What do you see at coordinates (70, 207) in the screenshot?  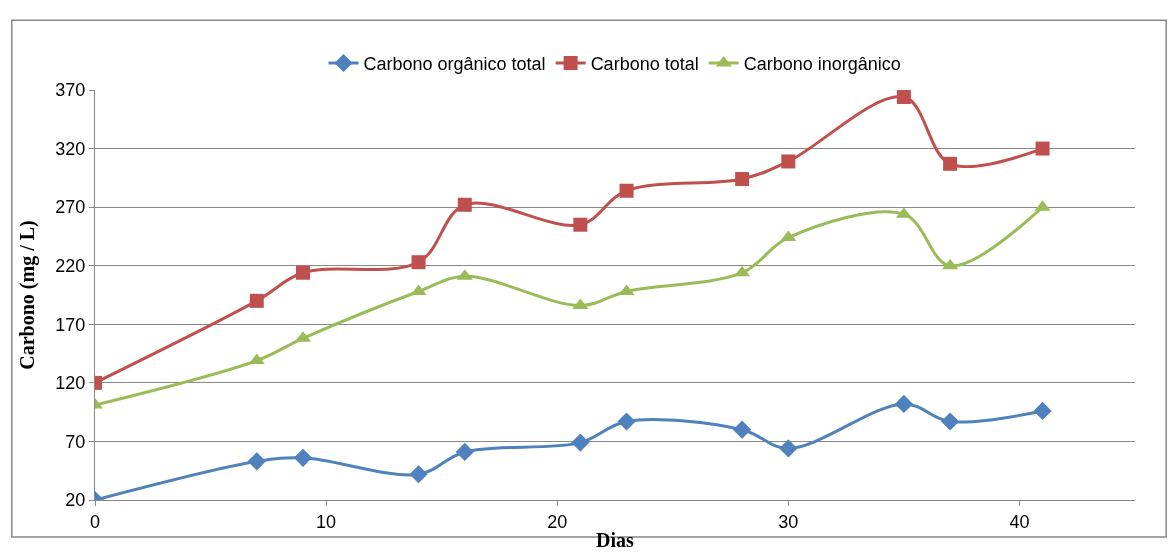 I see `y-tick-label: 270` at bounding box center [70, 207].